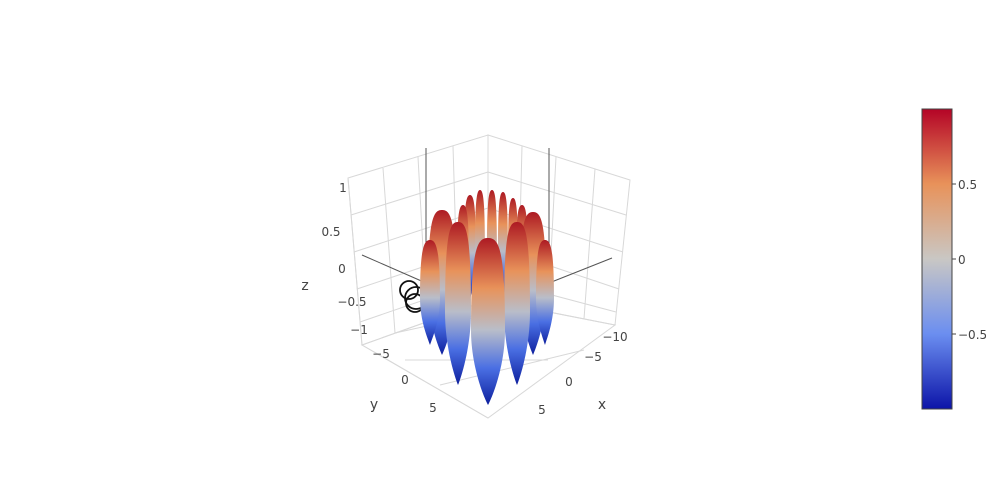 This screenshot has width=1000, height=500. I want to click on y-axis: −5 0 5 y, so click(403, 381).